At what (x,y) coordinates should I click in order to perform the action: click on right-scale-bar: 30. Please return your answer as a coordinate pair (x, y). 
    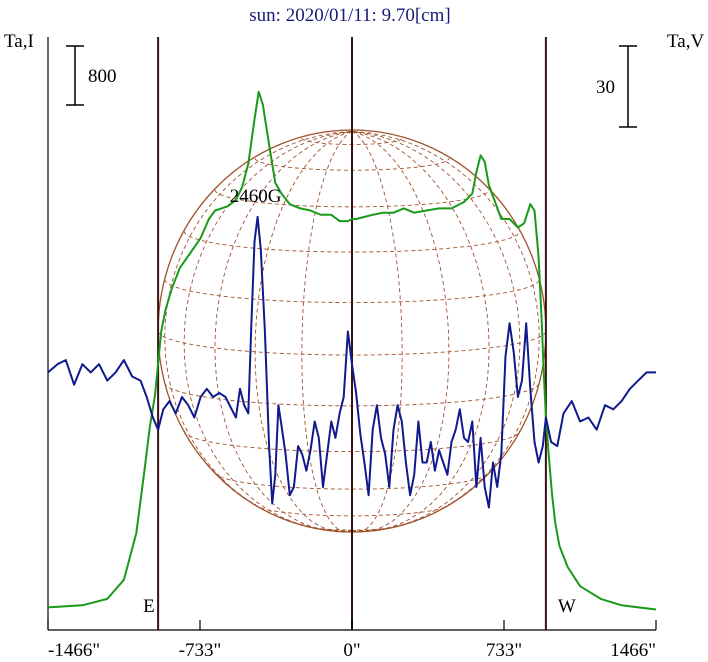
    Looking at the image, I should click on (616, 86).